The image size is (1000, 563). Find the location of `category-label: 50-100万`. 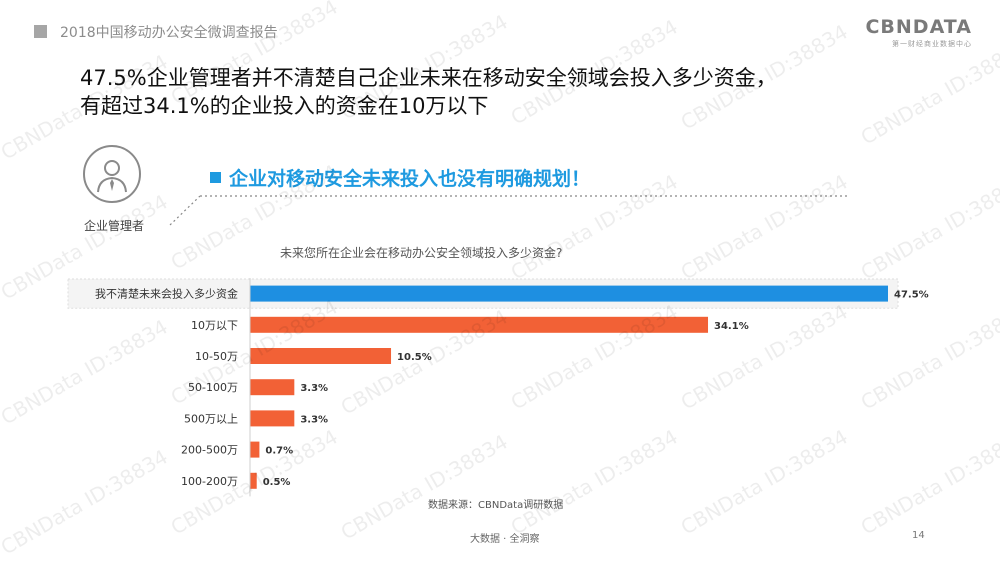

category-label: 50-100万 is located at coordinates (213, 387).